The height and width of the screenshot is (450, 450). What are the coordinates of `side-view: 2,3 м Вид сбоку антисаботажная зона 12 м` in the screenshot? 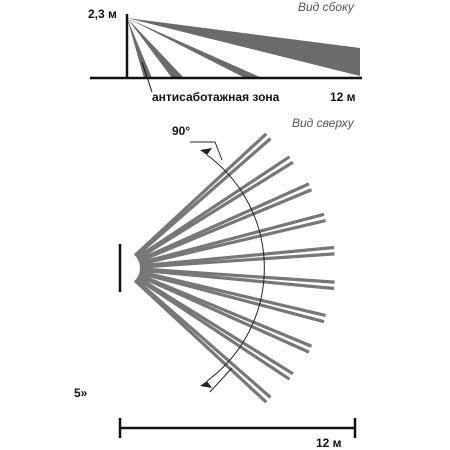 It's located at (225, 52).